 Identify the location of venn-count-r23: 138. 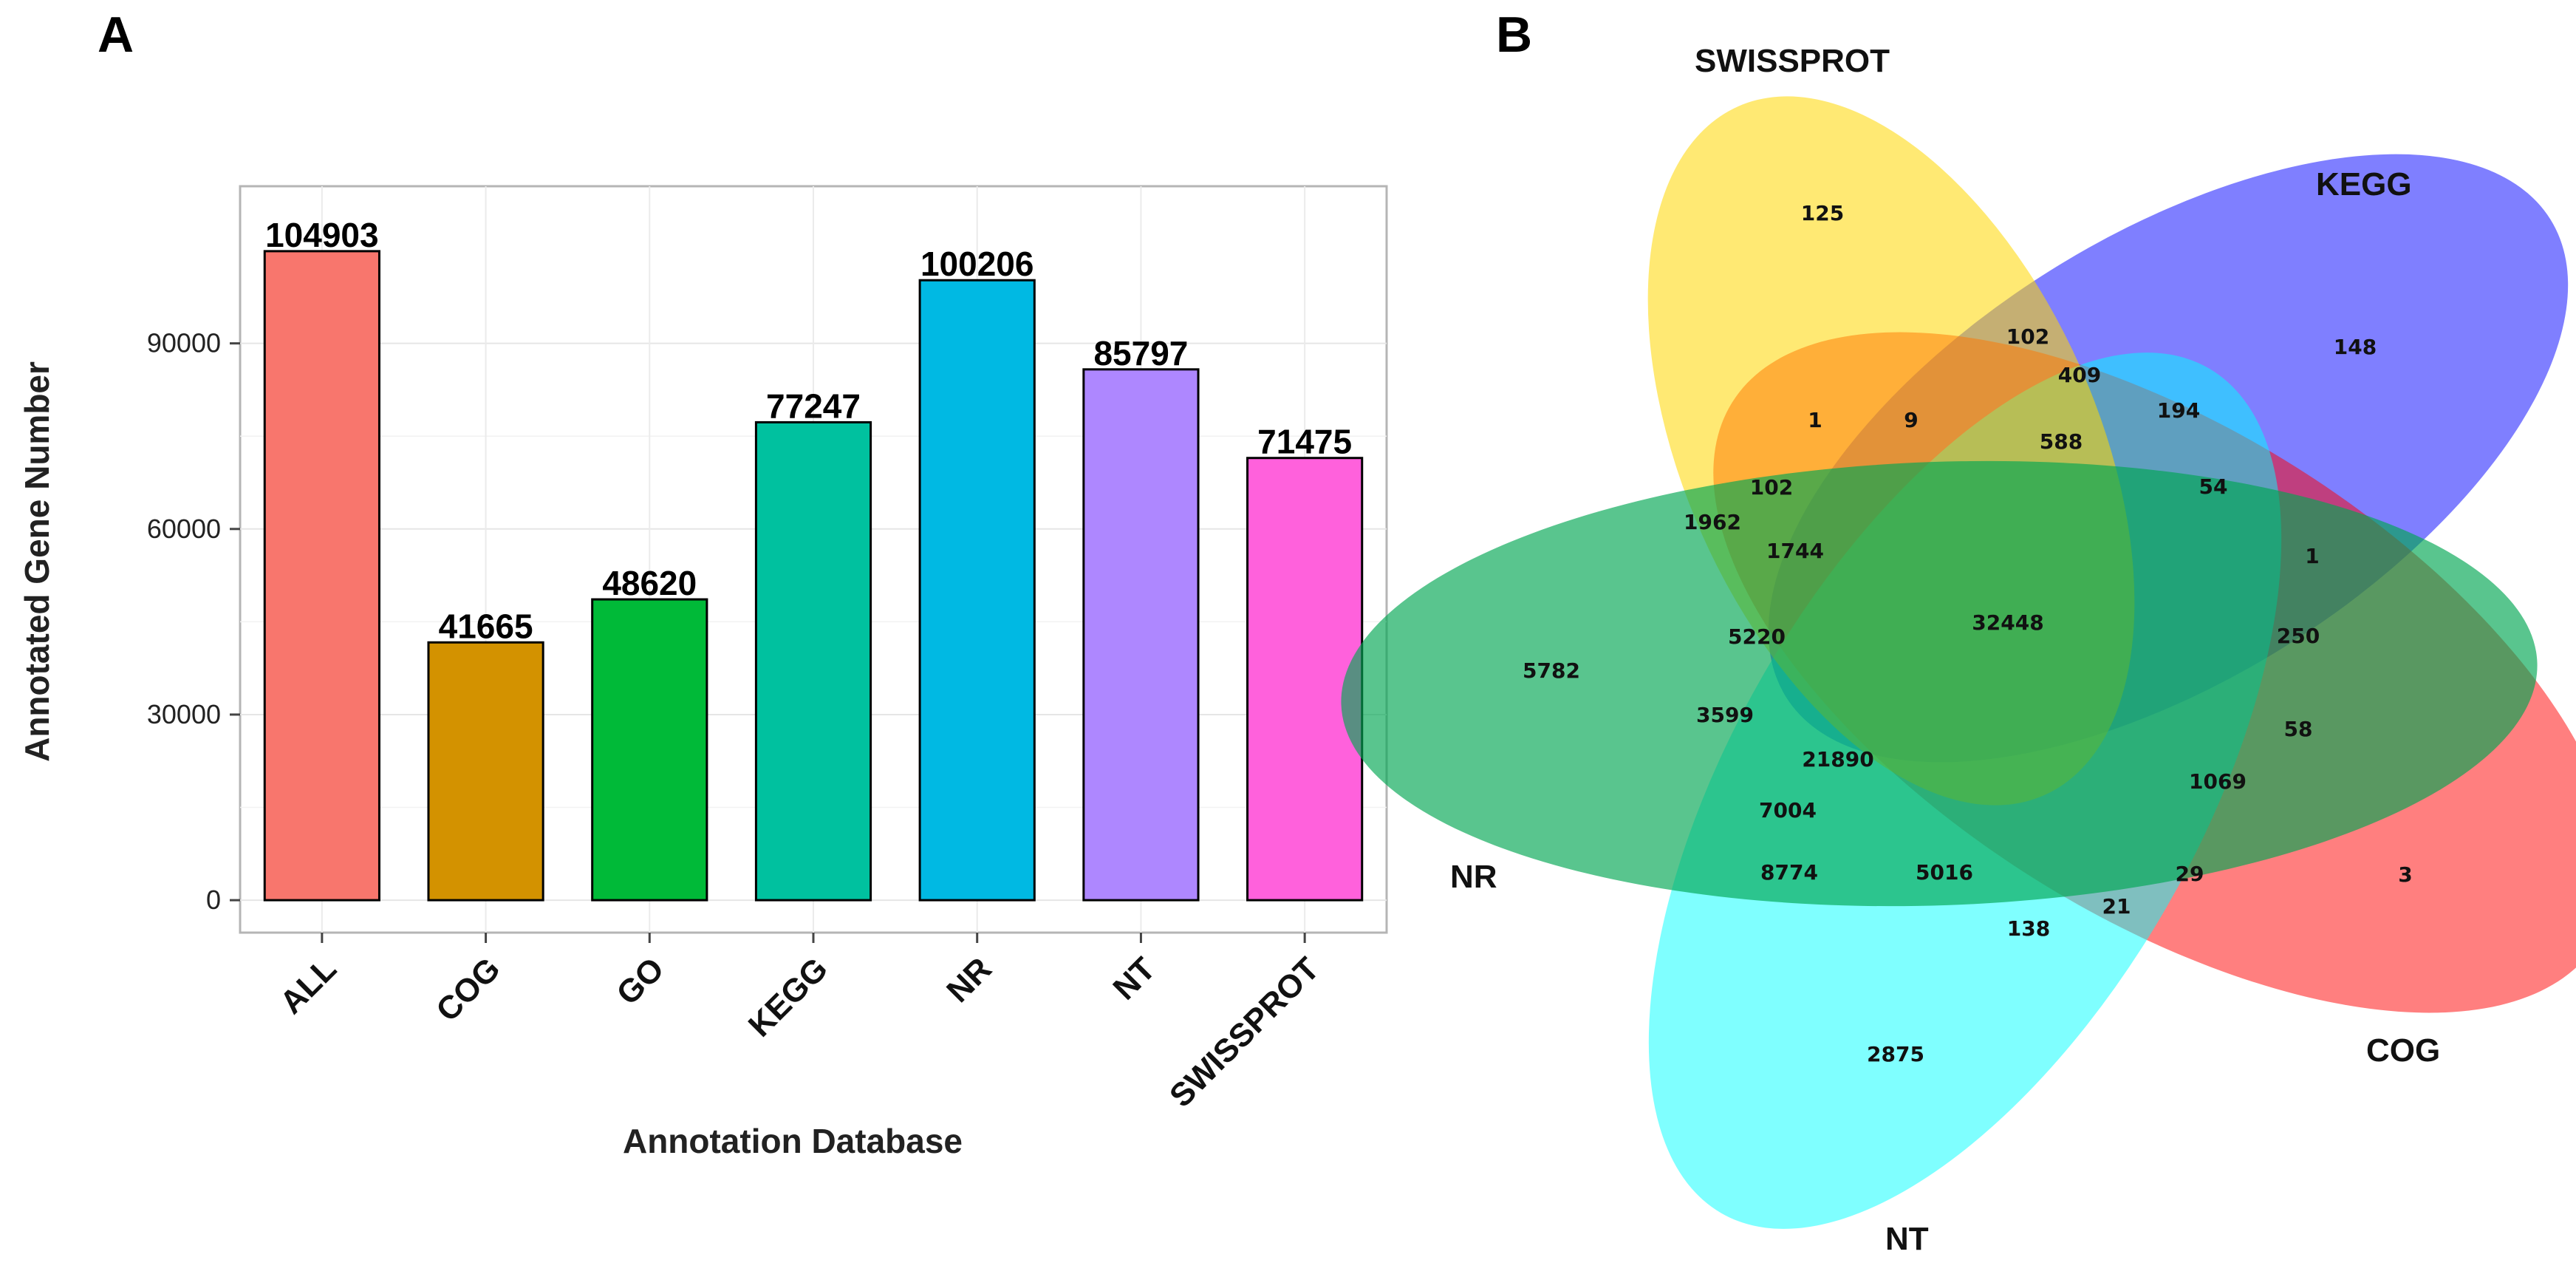
(2029, 928).